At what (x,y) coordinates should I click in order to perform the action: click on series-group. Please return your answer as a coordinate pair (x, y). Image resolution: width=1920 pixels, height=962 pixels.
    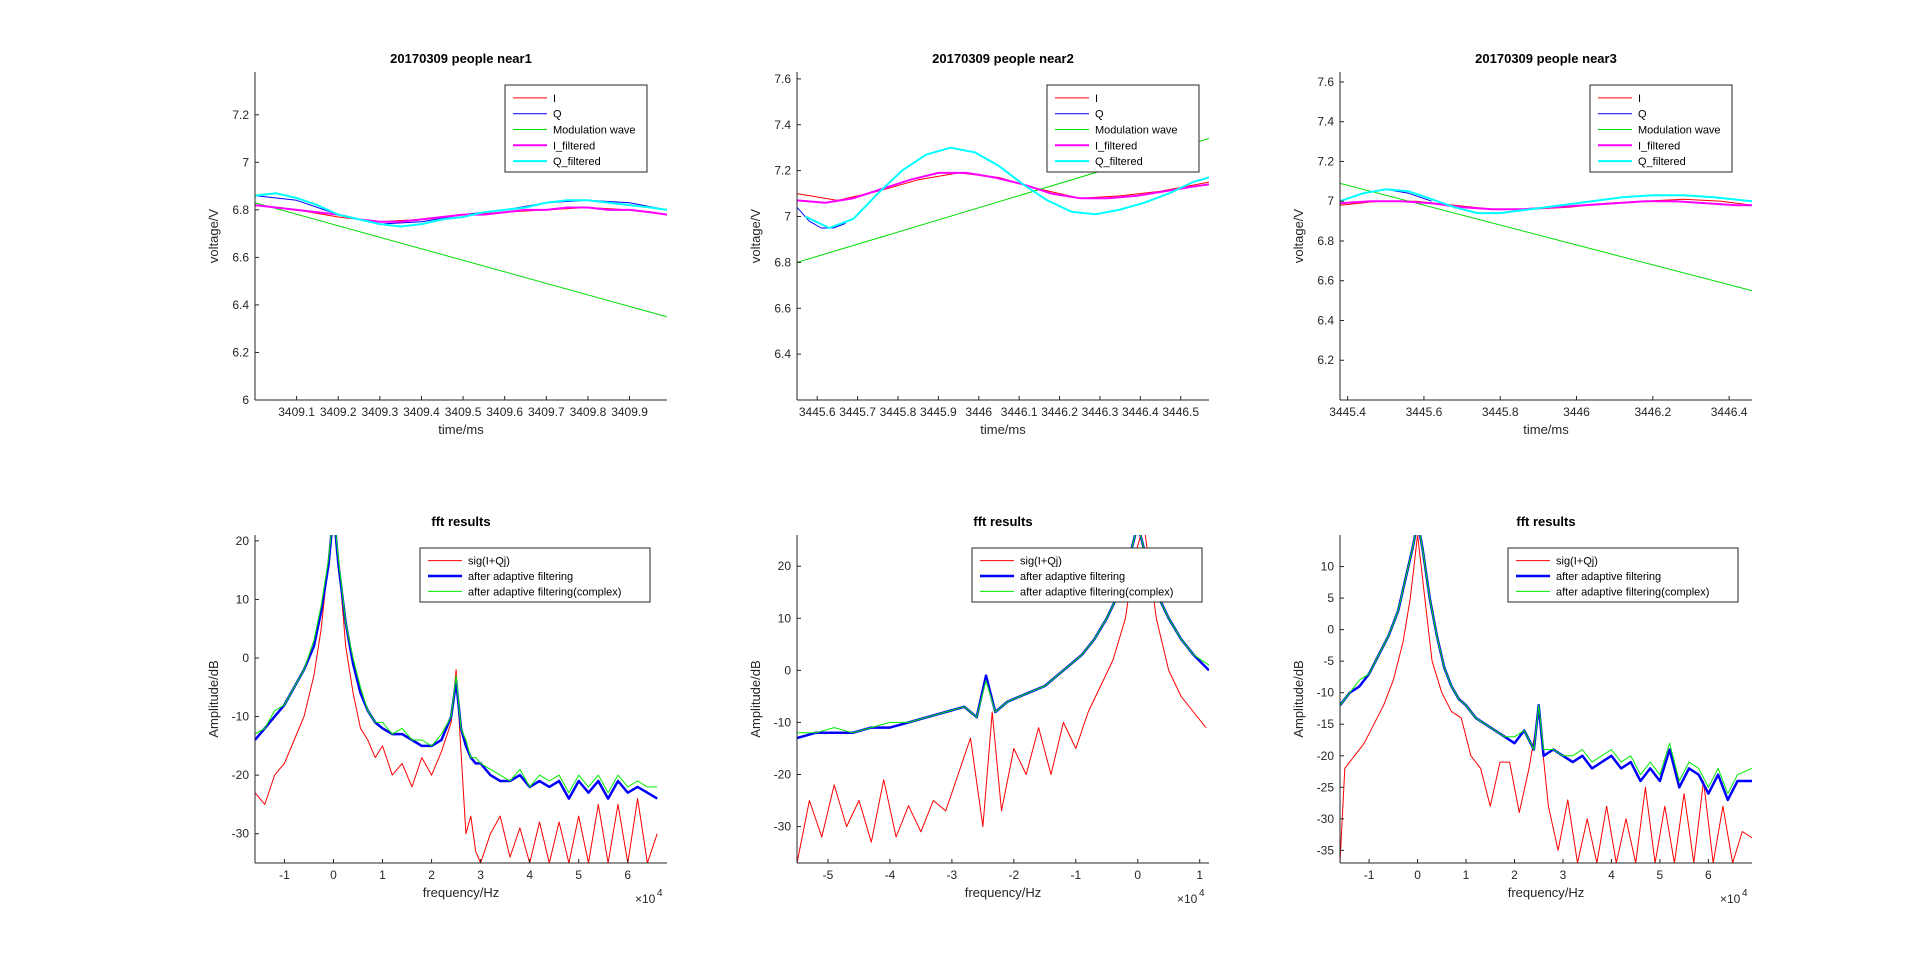
    Looking at the image, I should click on (456, 699).